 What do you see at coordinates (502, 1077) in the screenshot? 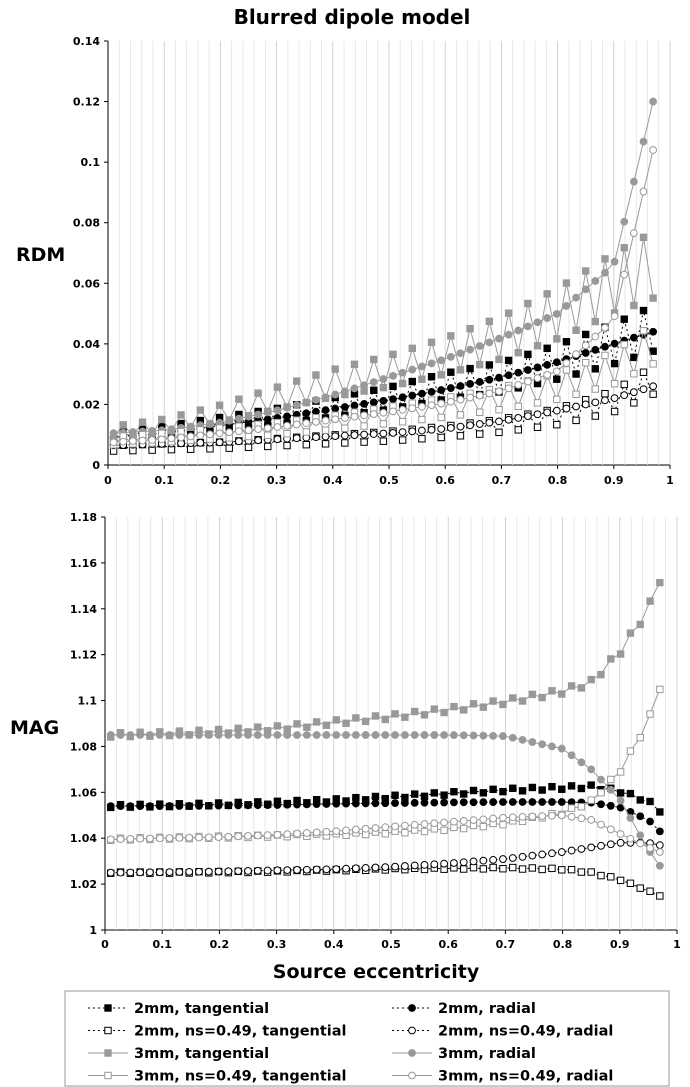
I see `legend-item: 3mm, ns=0.49, radial` at bounding box center [502, 1077].